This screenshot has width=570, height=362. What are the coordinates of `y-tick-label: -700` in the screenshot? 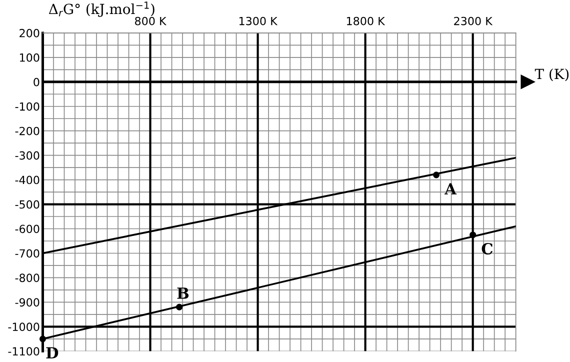 It's located at (27, 253).